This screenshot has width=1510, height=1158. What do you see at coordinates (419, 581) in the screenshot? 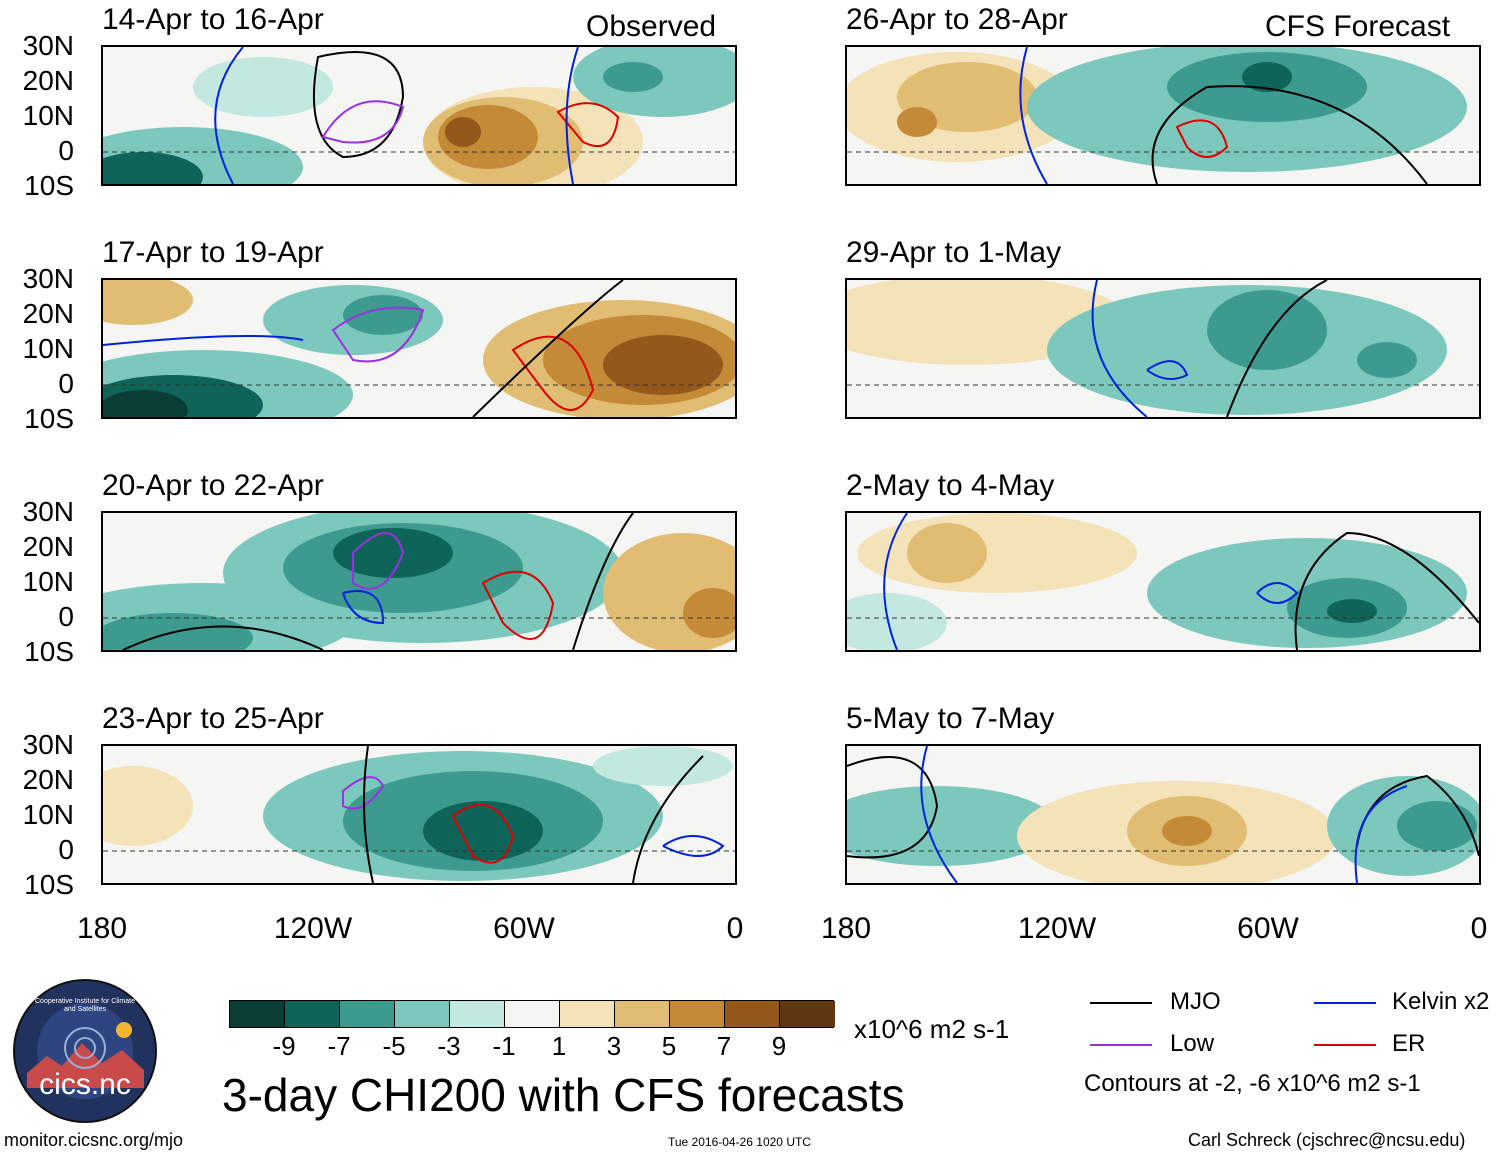
I see `map-panel-20apr-22apr` at bounding box center [419, 581].